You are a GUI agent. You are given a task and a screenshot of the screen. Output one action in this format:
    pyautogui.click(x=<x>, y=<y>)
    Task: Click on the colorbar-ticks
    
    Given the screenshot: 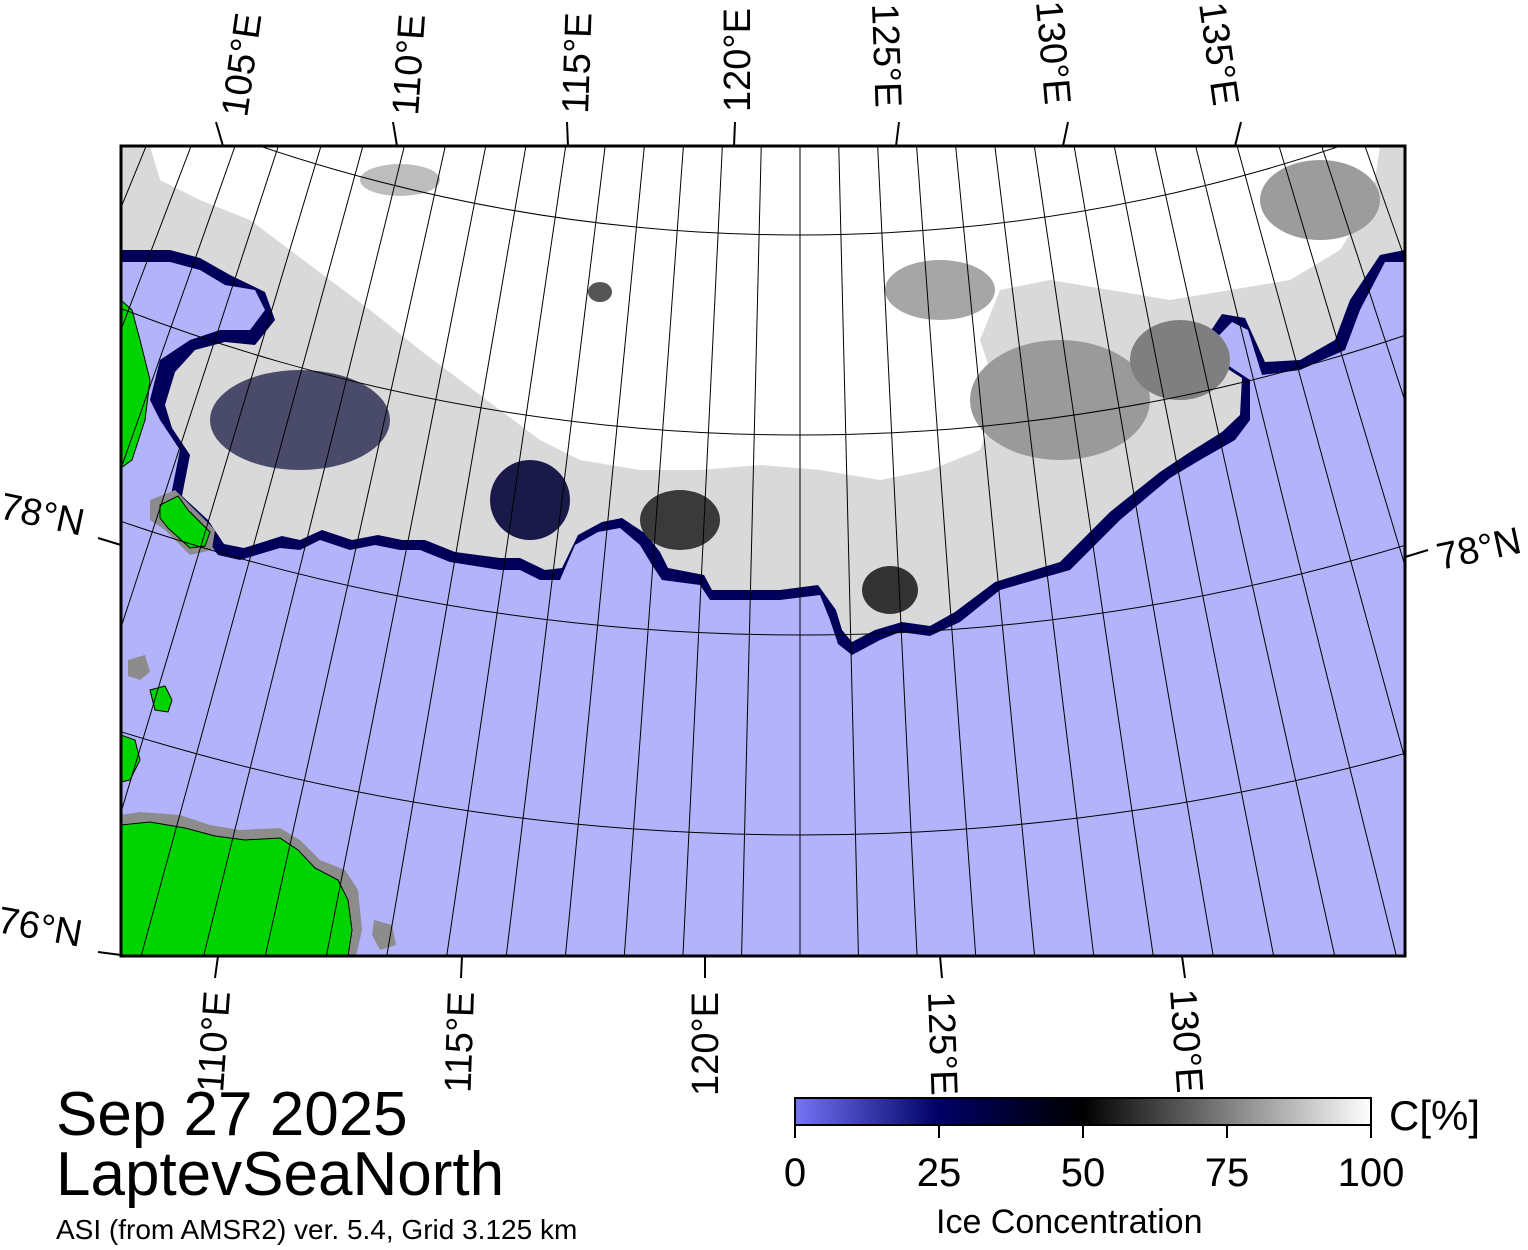 What is the action you would take?
    pyautogui.click(x=1083, y=1131)
    